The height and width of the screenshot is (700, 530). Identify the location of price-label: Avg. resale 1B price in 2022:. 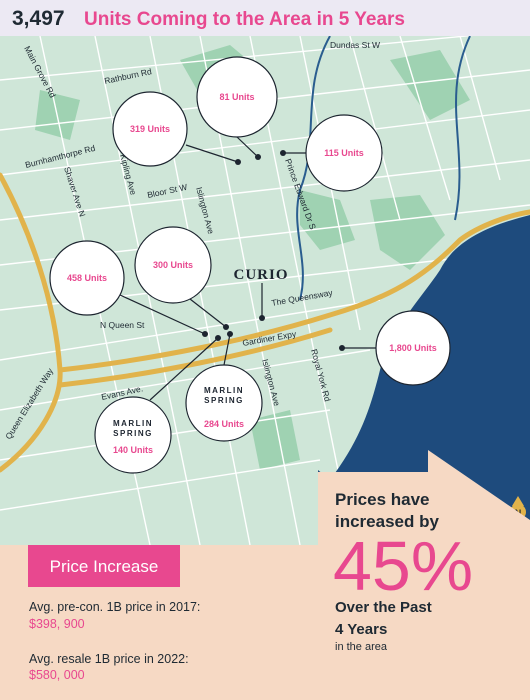
(109, 659).